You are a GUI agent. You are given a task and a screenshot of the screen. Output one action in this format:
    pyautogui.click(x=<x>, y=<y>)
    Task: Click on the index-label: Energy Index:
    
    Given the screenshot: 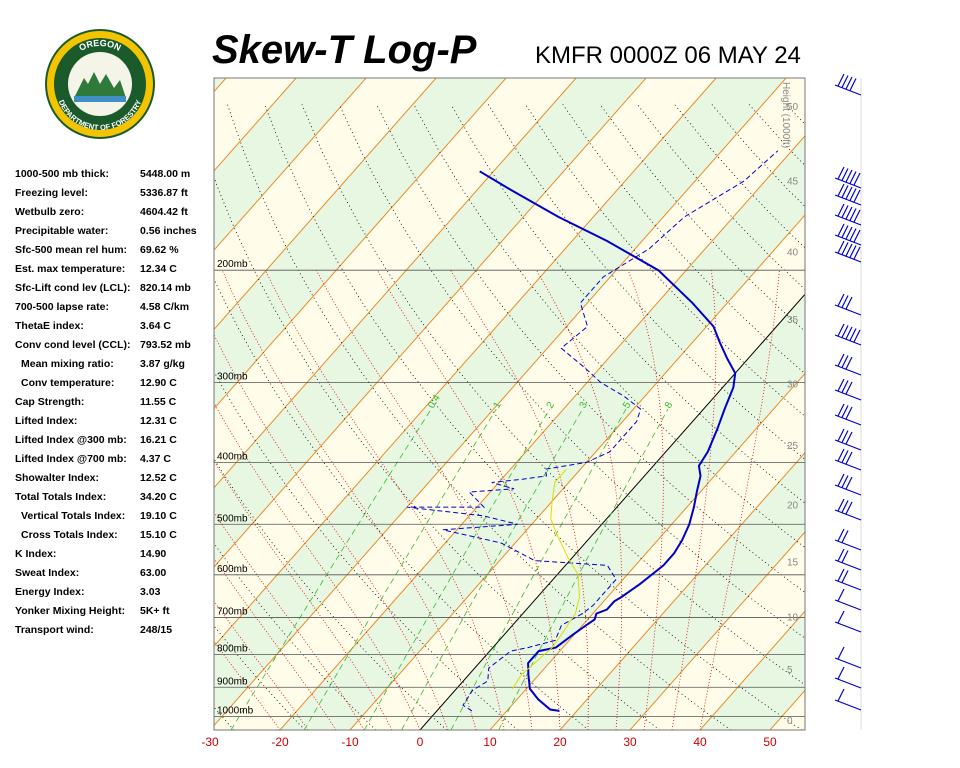 What is the action you would take?
    pyautogui.click(x=50, y=592)
    